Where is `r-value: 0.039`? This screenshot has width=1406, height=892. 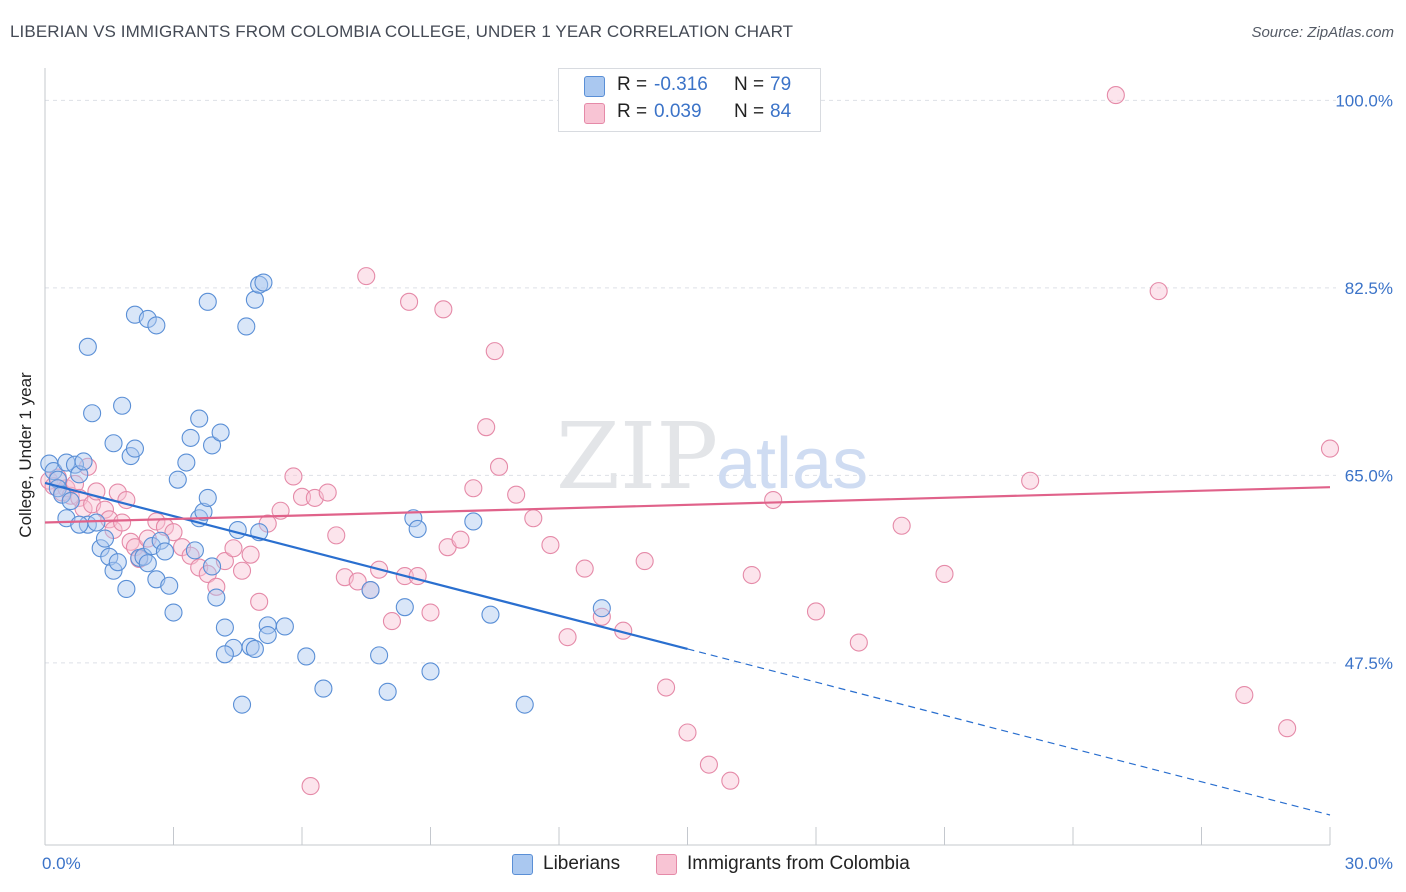 r-value: 0.039 is located at coordinates (678, 111).